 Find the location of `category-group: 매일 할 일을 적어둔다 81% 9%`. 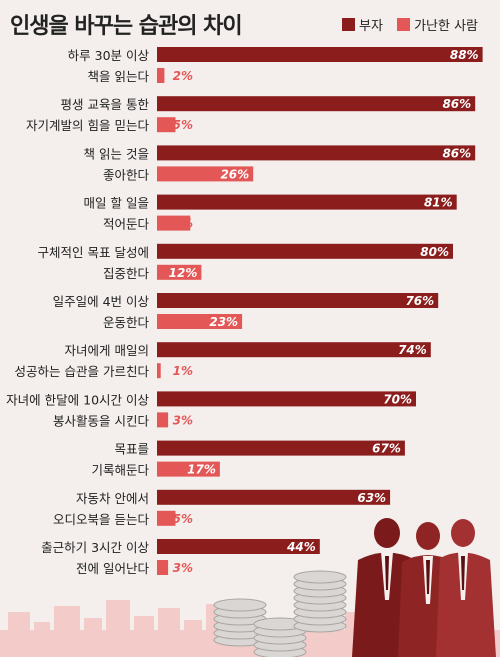

category-group: 매일 할 일을 적어둔다 81% 9% is located at coordinates (270, 213).